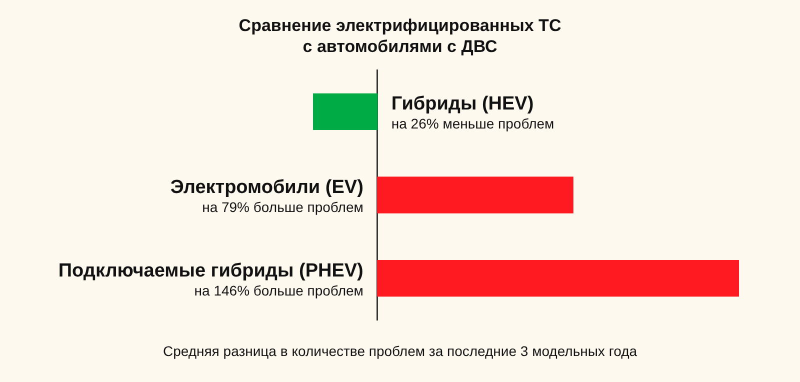  Describe the element at coordinates (472, 124) in the screenshot. I see `data-label: на 26% меньше проблем` at that location.